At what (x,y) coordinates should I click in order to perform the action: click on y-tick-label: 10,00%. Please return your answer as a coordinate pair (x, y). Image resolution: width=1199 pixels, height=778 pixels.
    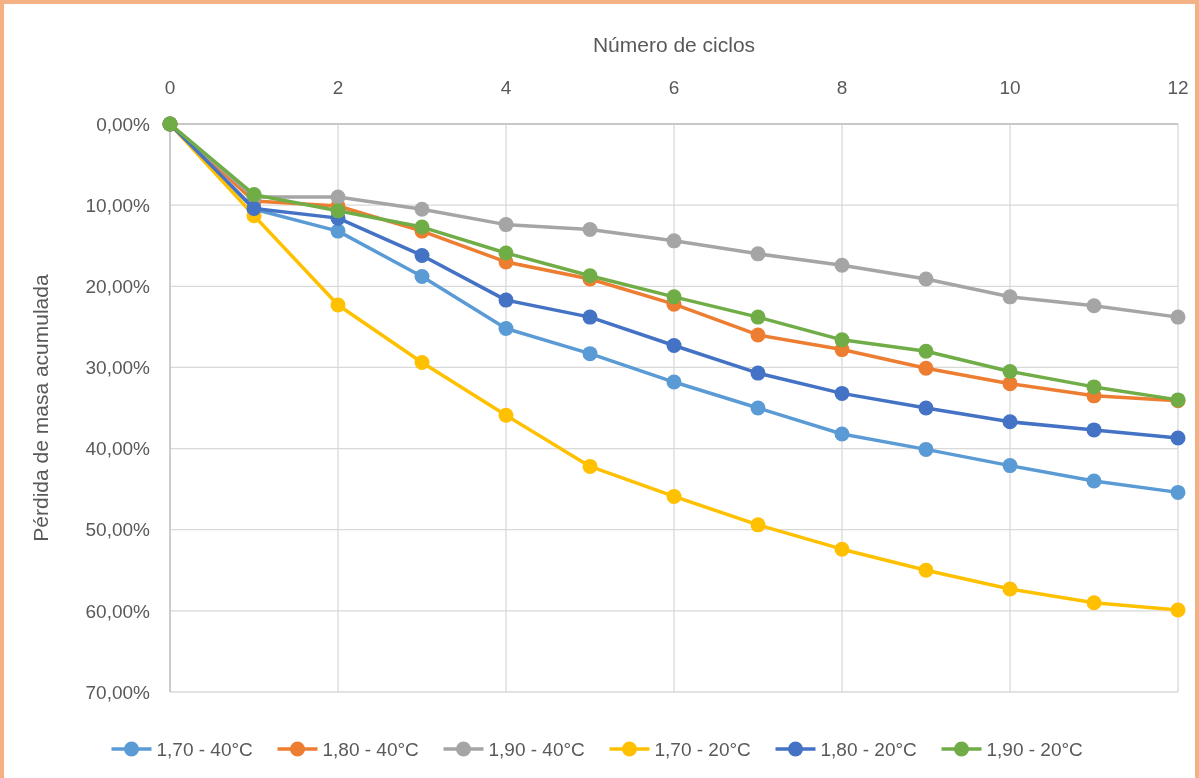
    Looking at the image, I should click on (118, 205).